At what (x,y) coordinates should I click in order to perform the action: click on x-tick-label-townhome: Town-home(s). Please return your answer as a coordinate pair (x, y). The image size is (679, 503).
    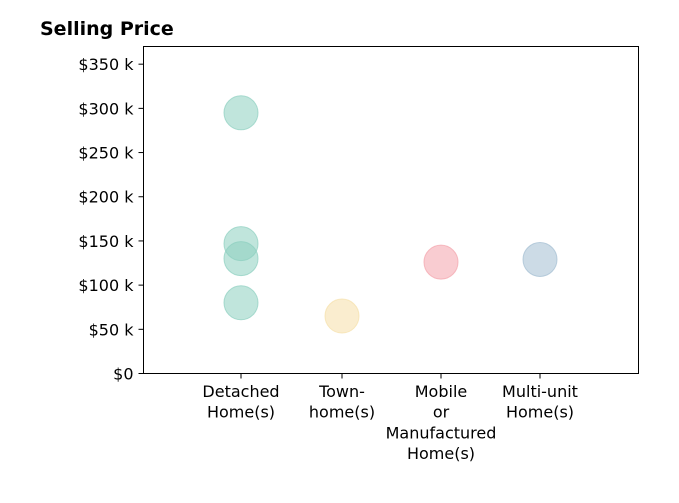
    Looking at the image, I should click on (342, 402).